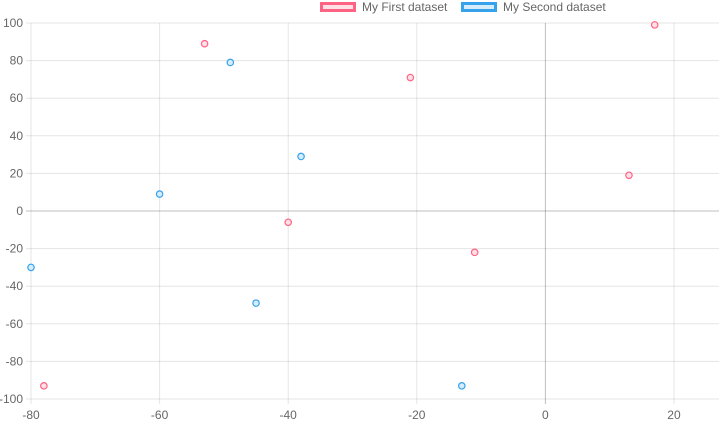 This screenshot has width=719, height=432. I want to click on chart-legend: My First dataset My Second dataset, so click(359, 8).